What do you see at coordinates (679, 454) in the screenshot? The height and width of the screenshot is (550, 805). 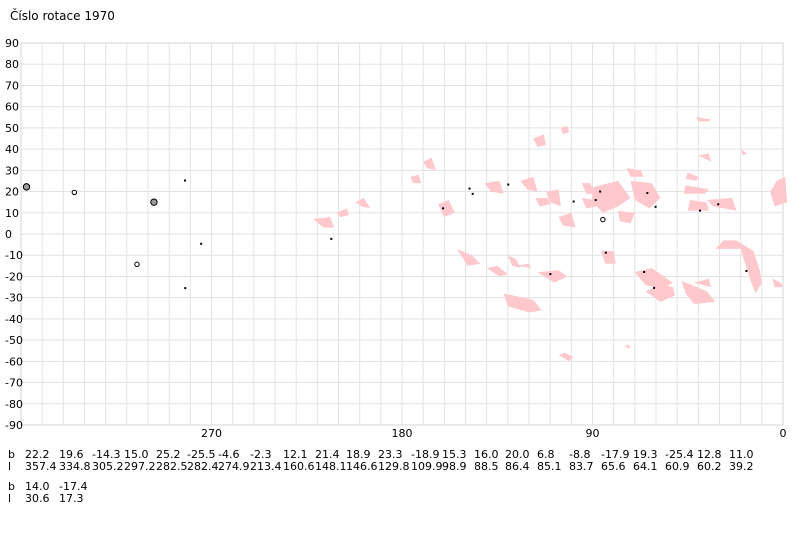 I see `table-cell-b: -25.4` at bounding box center [679, 454].